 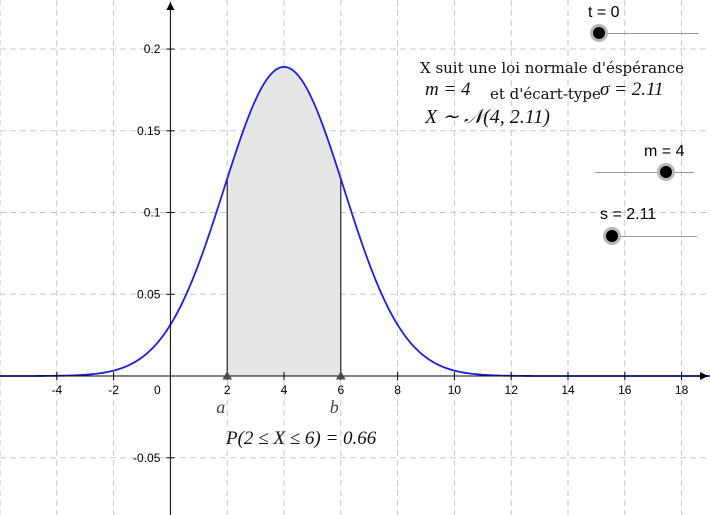 I want to click on slider-s: s = 2.11, so click(x=652, y=222).